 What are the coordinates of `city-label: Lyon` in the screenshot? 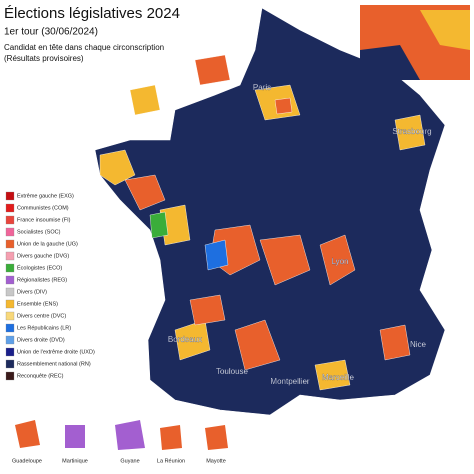 It's located at (339, 261).